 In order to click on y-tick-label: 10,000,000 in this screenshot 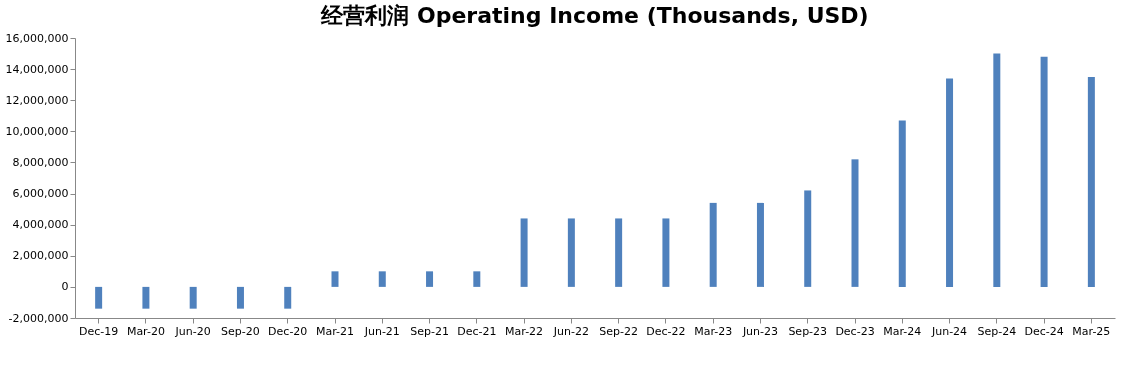, I will do `click(37, 131)`.